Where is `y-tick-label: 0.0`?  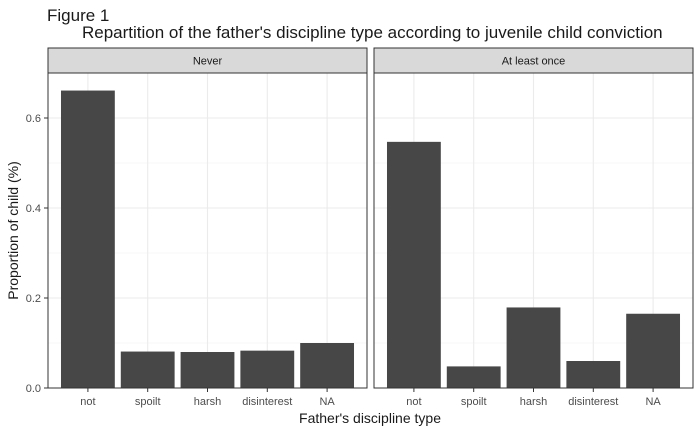
y-tick-label: 0.0 is located at coordinates (33, 389).